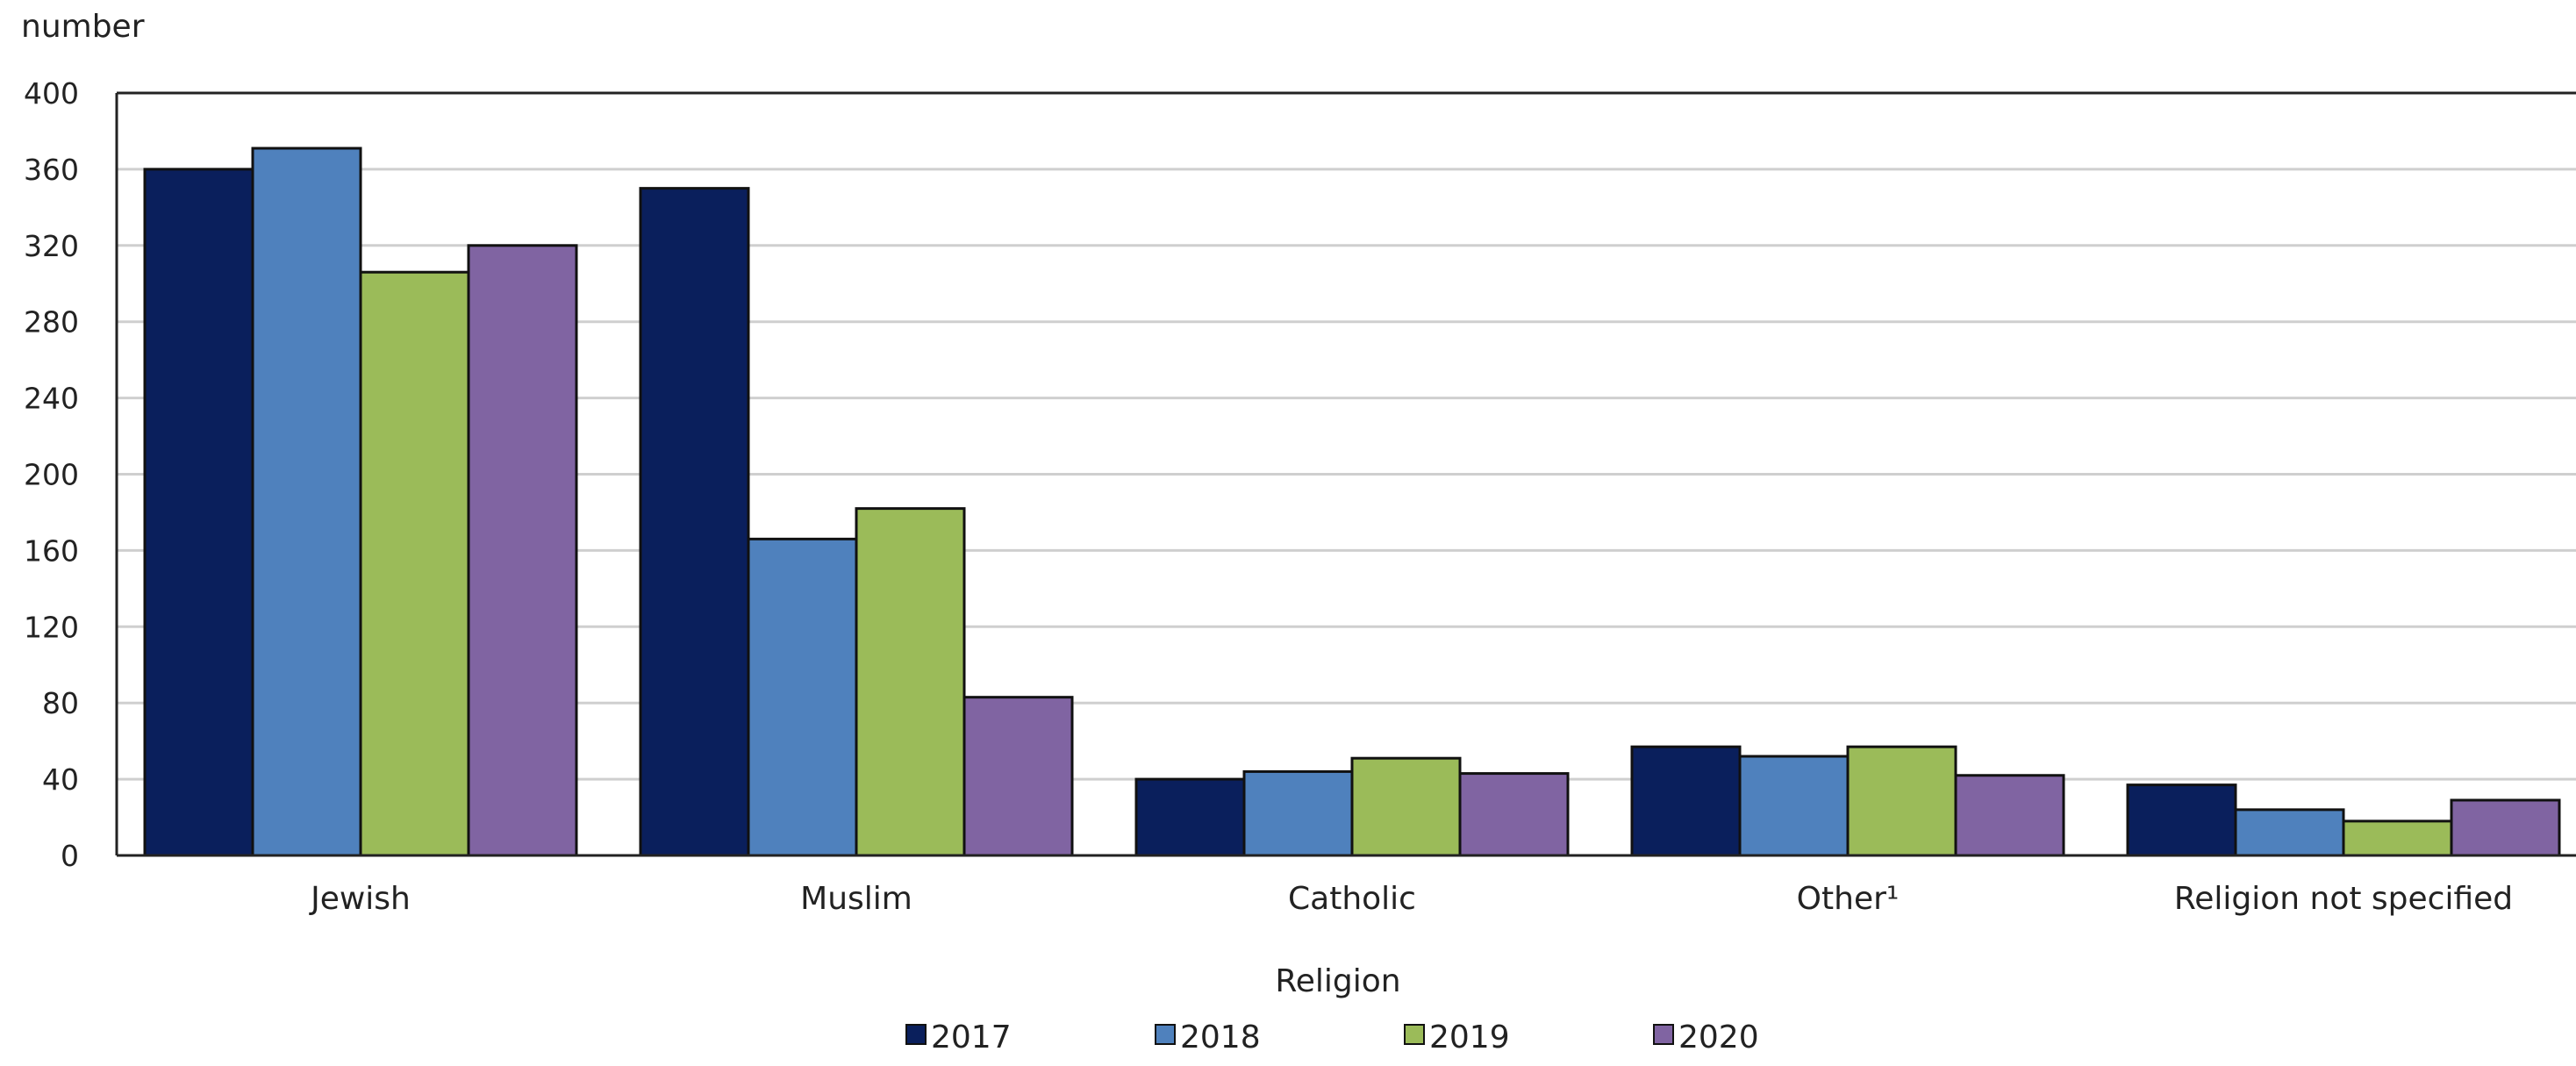  What do you see at coordinates (1848, 899) in the screenshot?
I see `x-category-label: Other¹` at bounding box center [1848, 899].